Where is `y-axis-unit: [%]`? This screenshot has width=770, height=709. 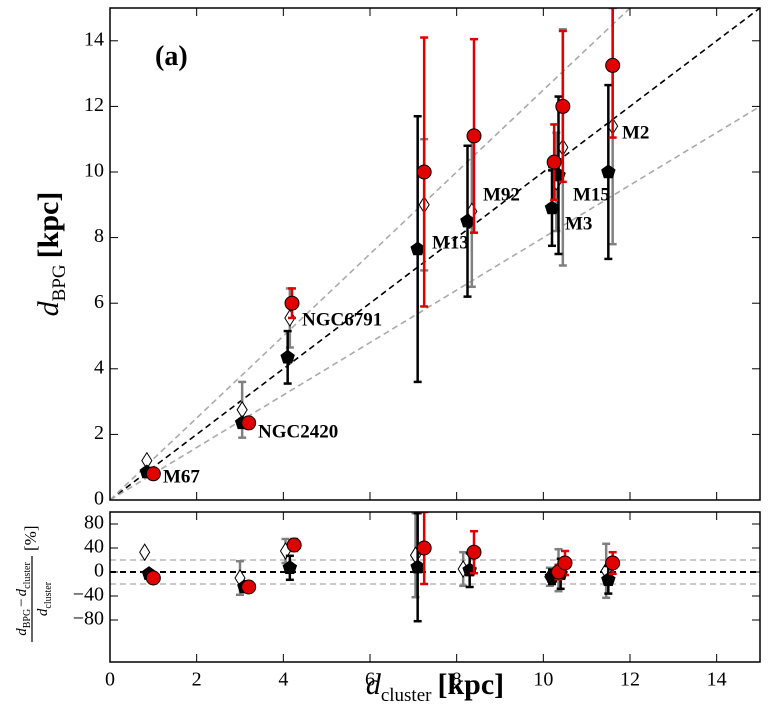 y-axis-unit: [%] is located at coordinates (30, 538).